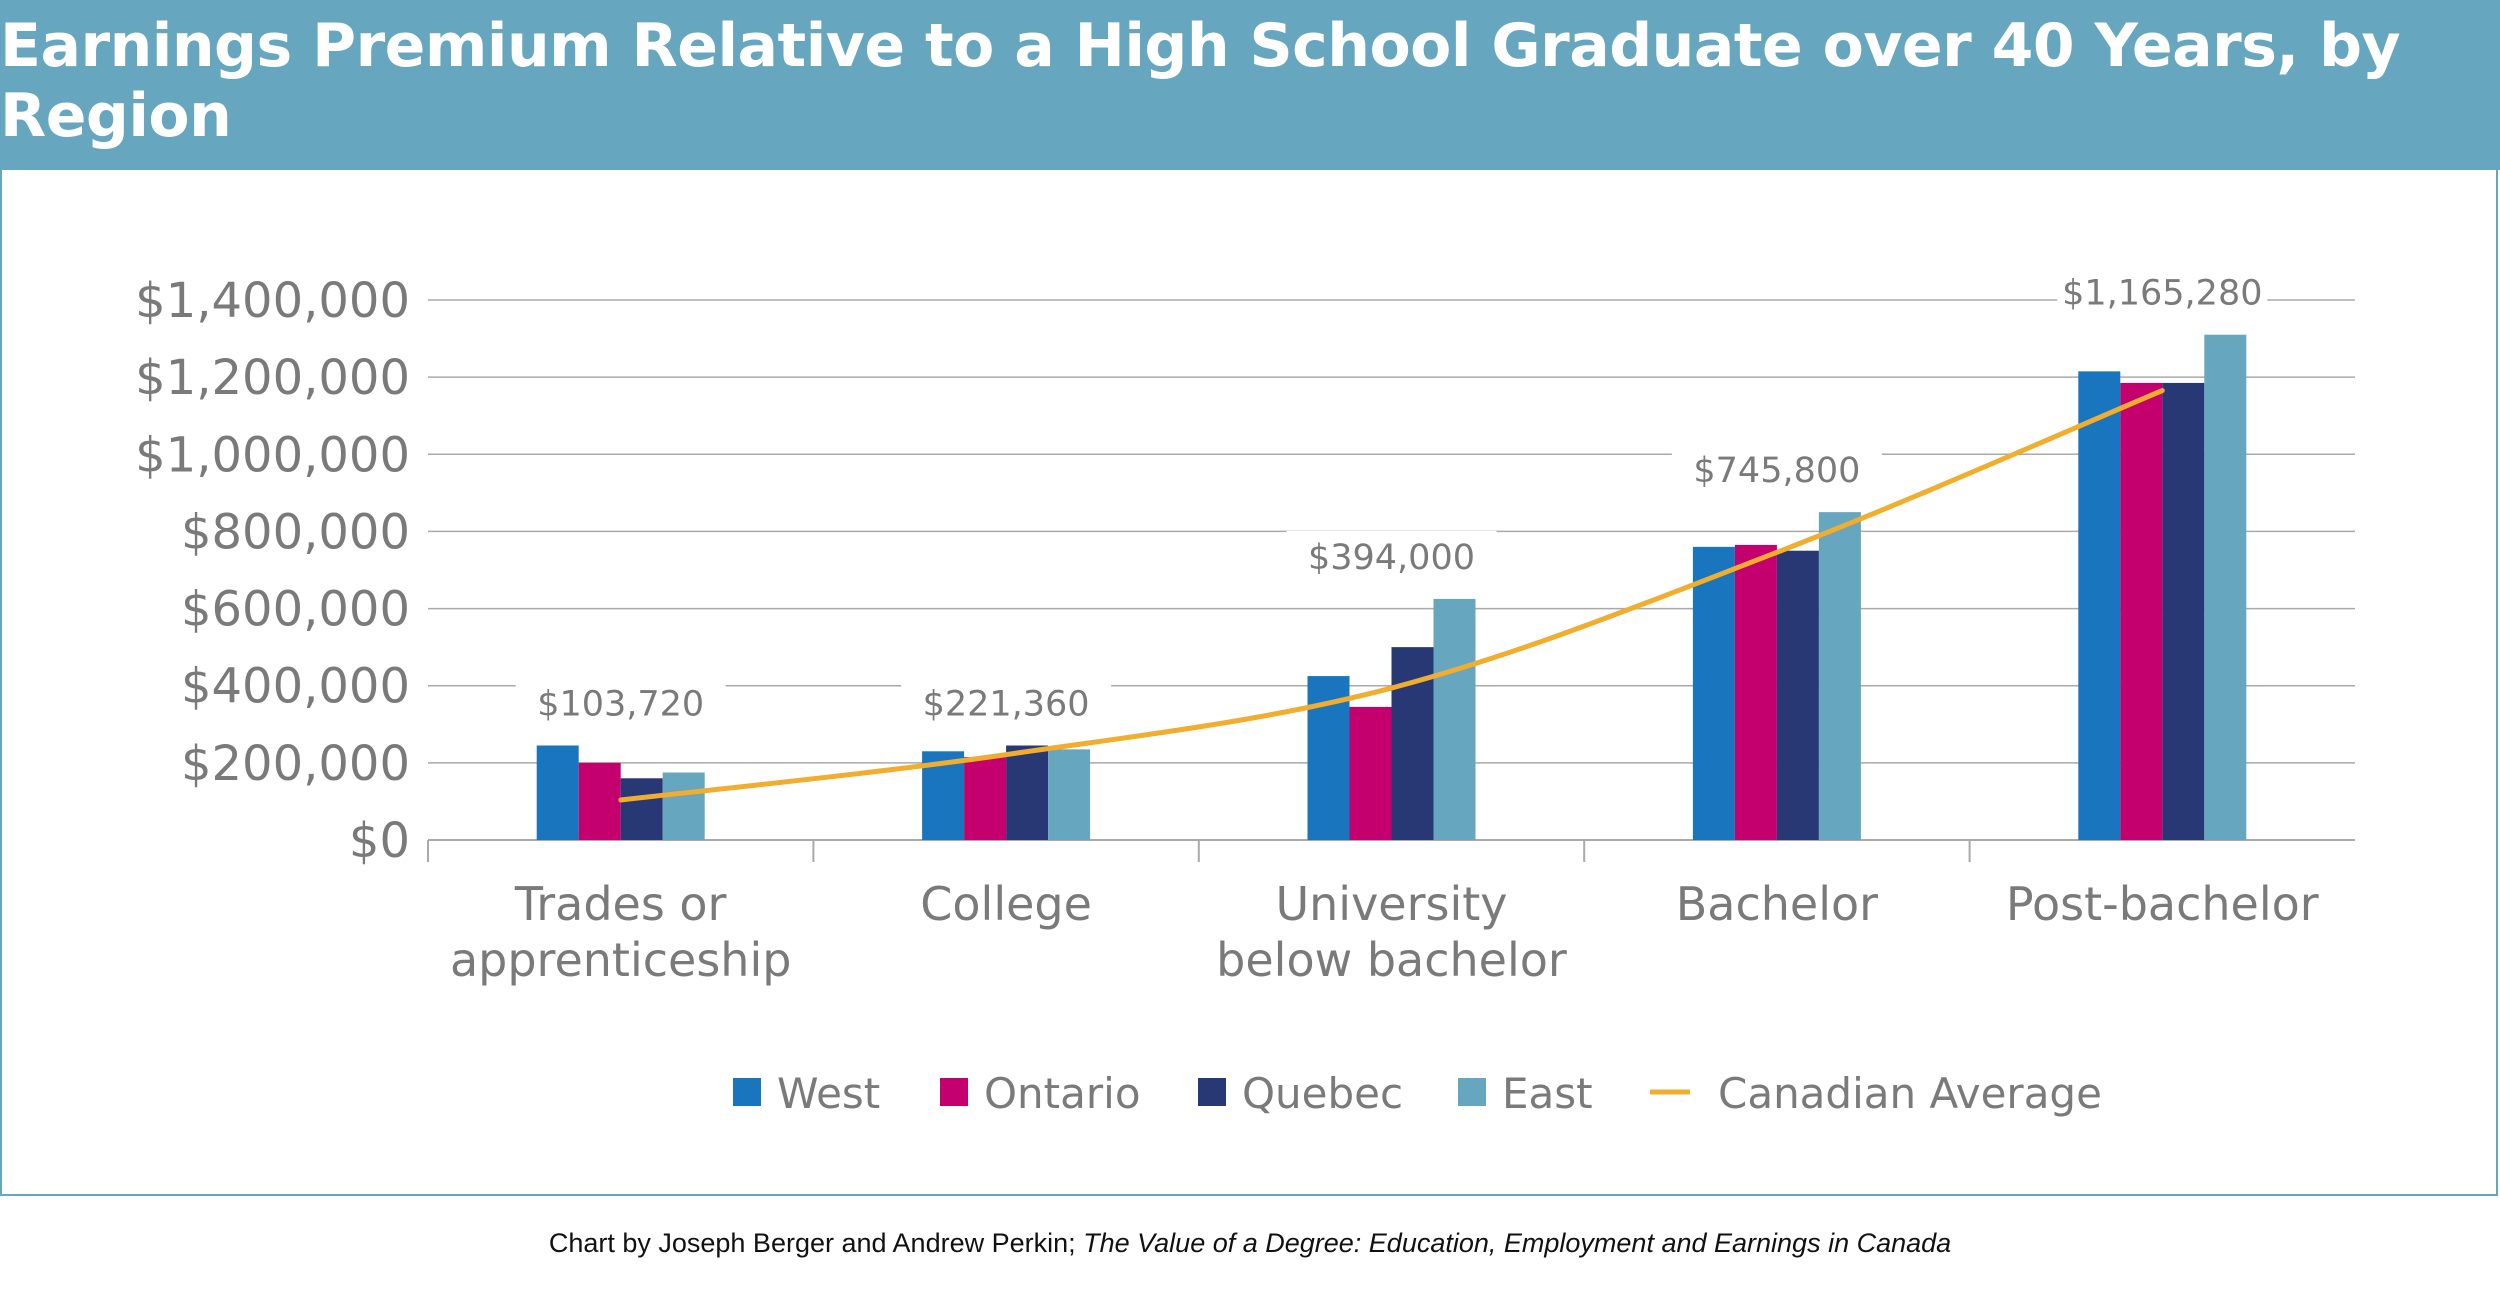  Describe the element at coordinates (747, 1092) in the screenshot. I see `legend-swatch-west` at that location.